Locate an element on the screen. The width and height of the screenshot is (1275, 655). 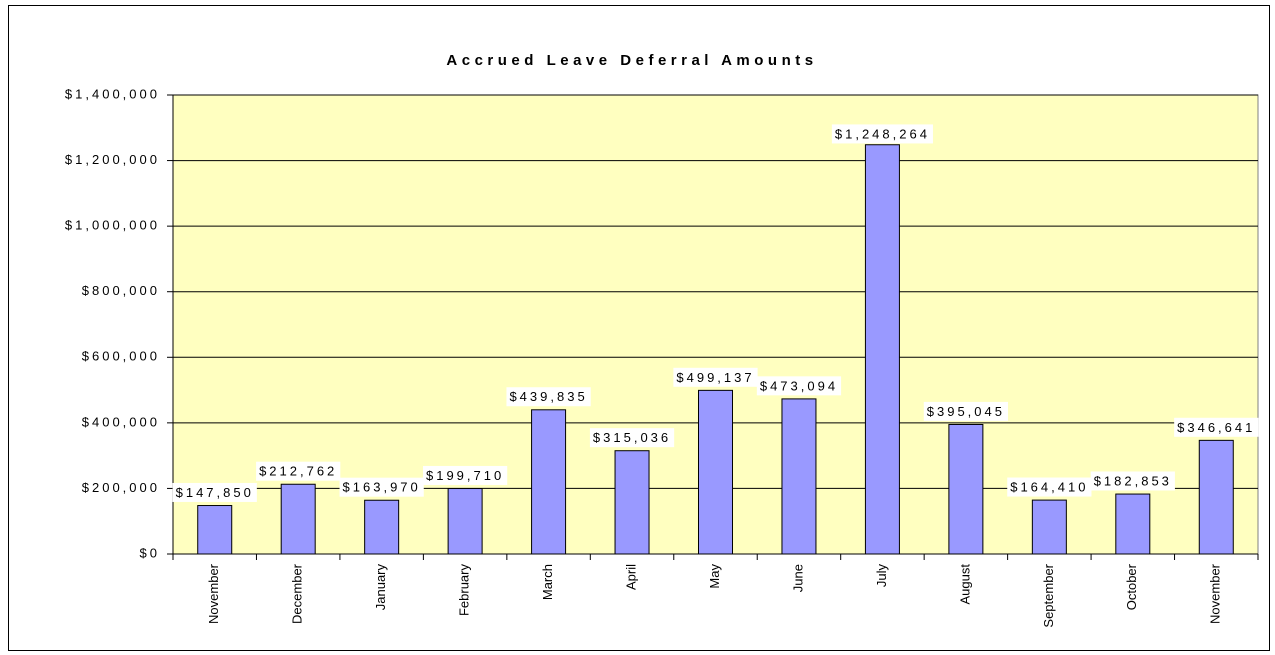
value-label: $147,850 is located at coordinates (215, 492).